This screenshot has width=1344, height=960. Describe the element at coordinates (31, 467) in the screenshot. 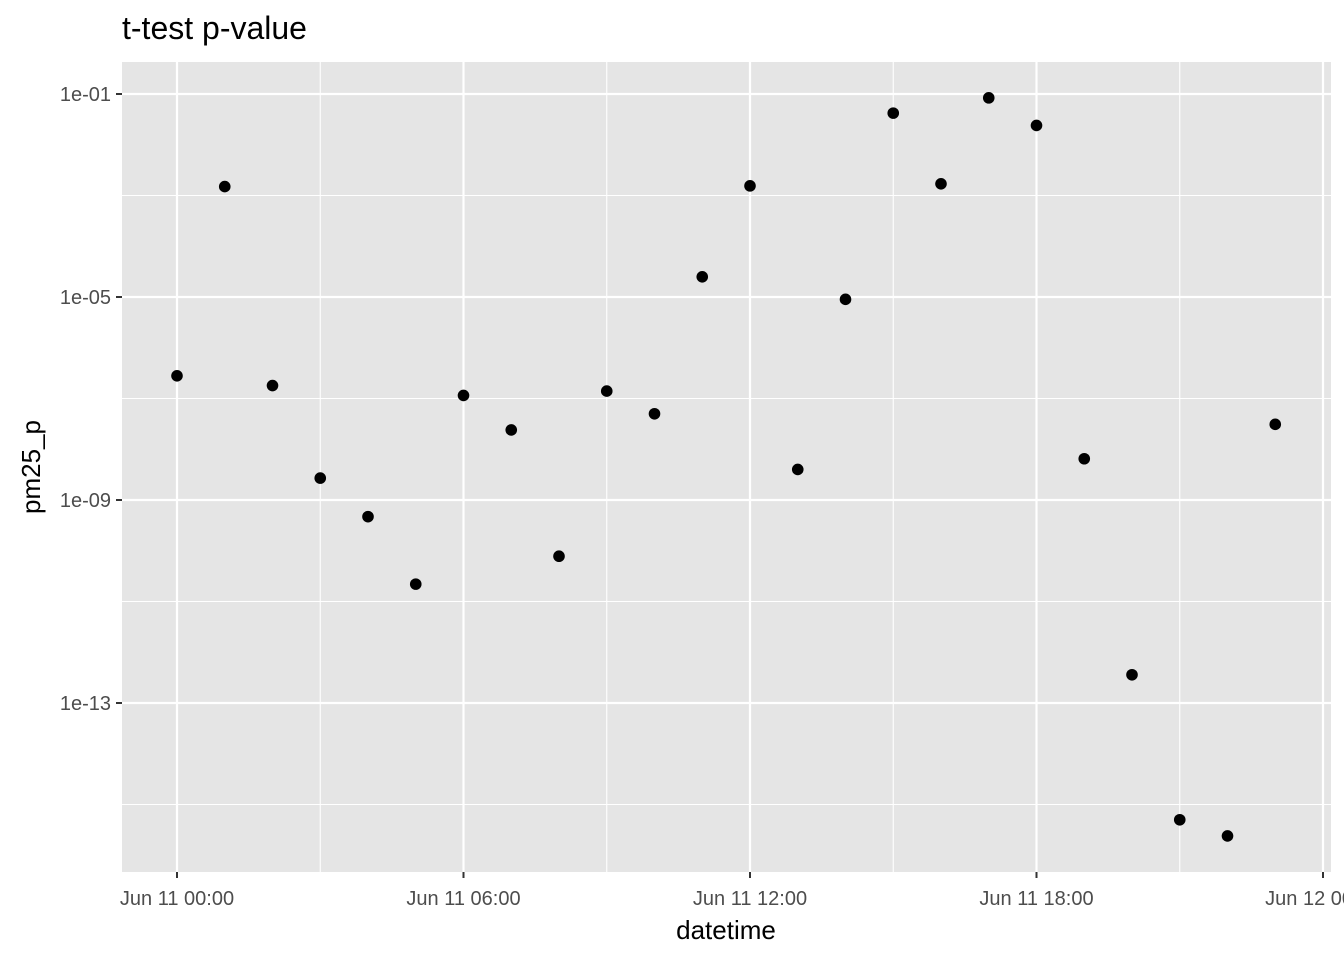

I see `y-axis-title: pm25_p` at that location.